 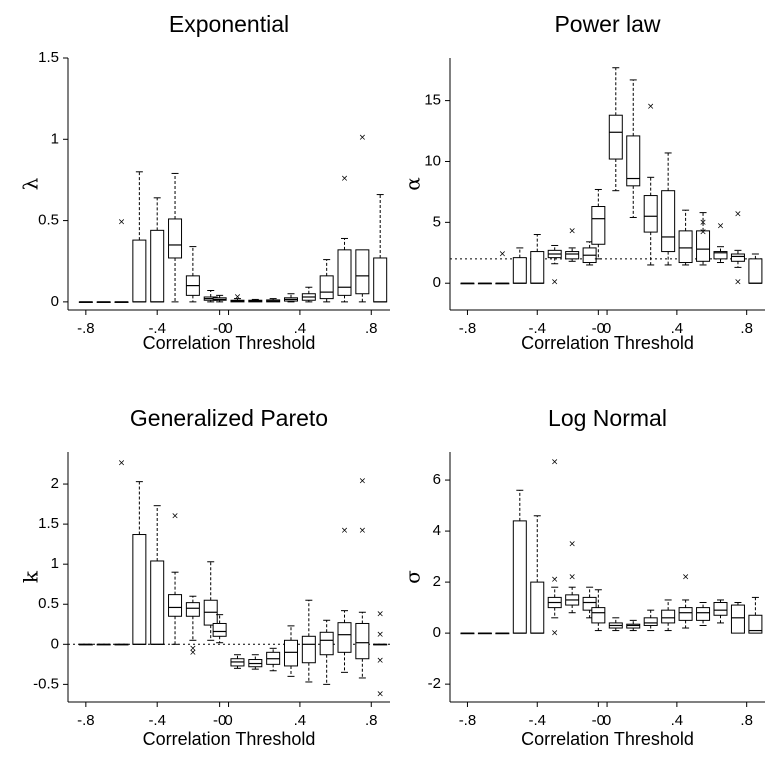 What do you see at coordinates (437, 221) in the screenshot?
I see `y-tick-label: 5` at bounding box center [437, 221].